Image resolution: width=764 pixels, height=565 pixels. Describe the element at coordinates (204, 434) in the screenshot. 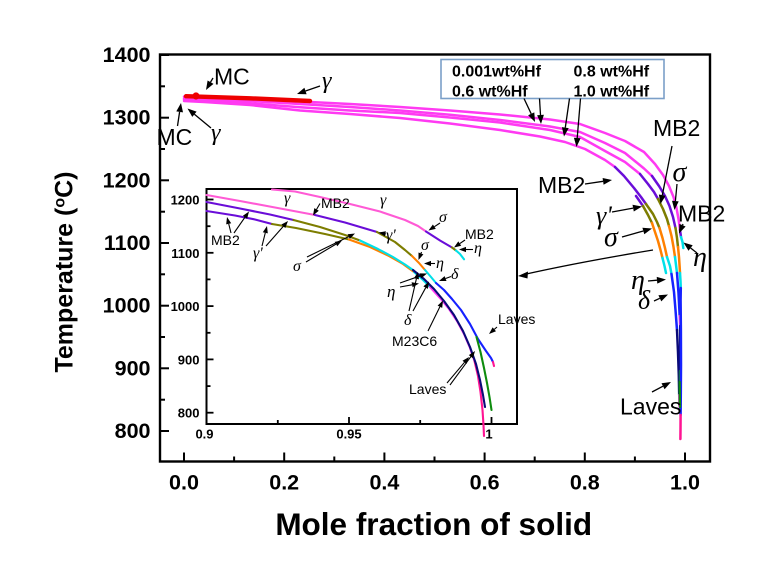

I see `svg-text: 0.9` at that location.